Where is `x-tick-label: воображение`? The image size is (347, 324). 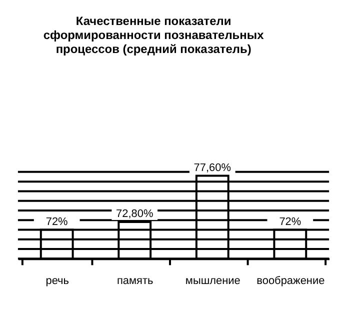 x-tick-label: воображение is located at coordinates (290, 281).